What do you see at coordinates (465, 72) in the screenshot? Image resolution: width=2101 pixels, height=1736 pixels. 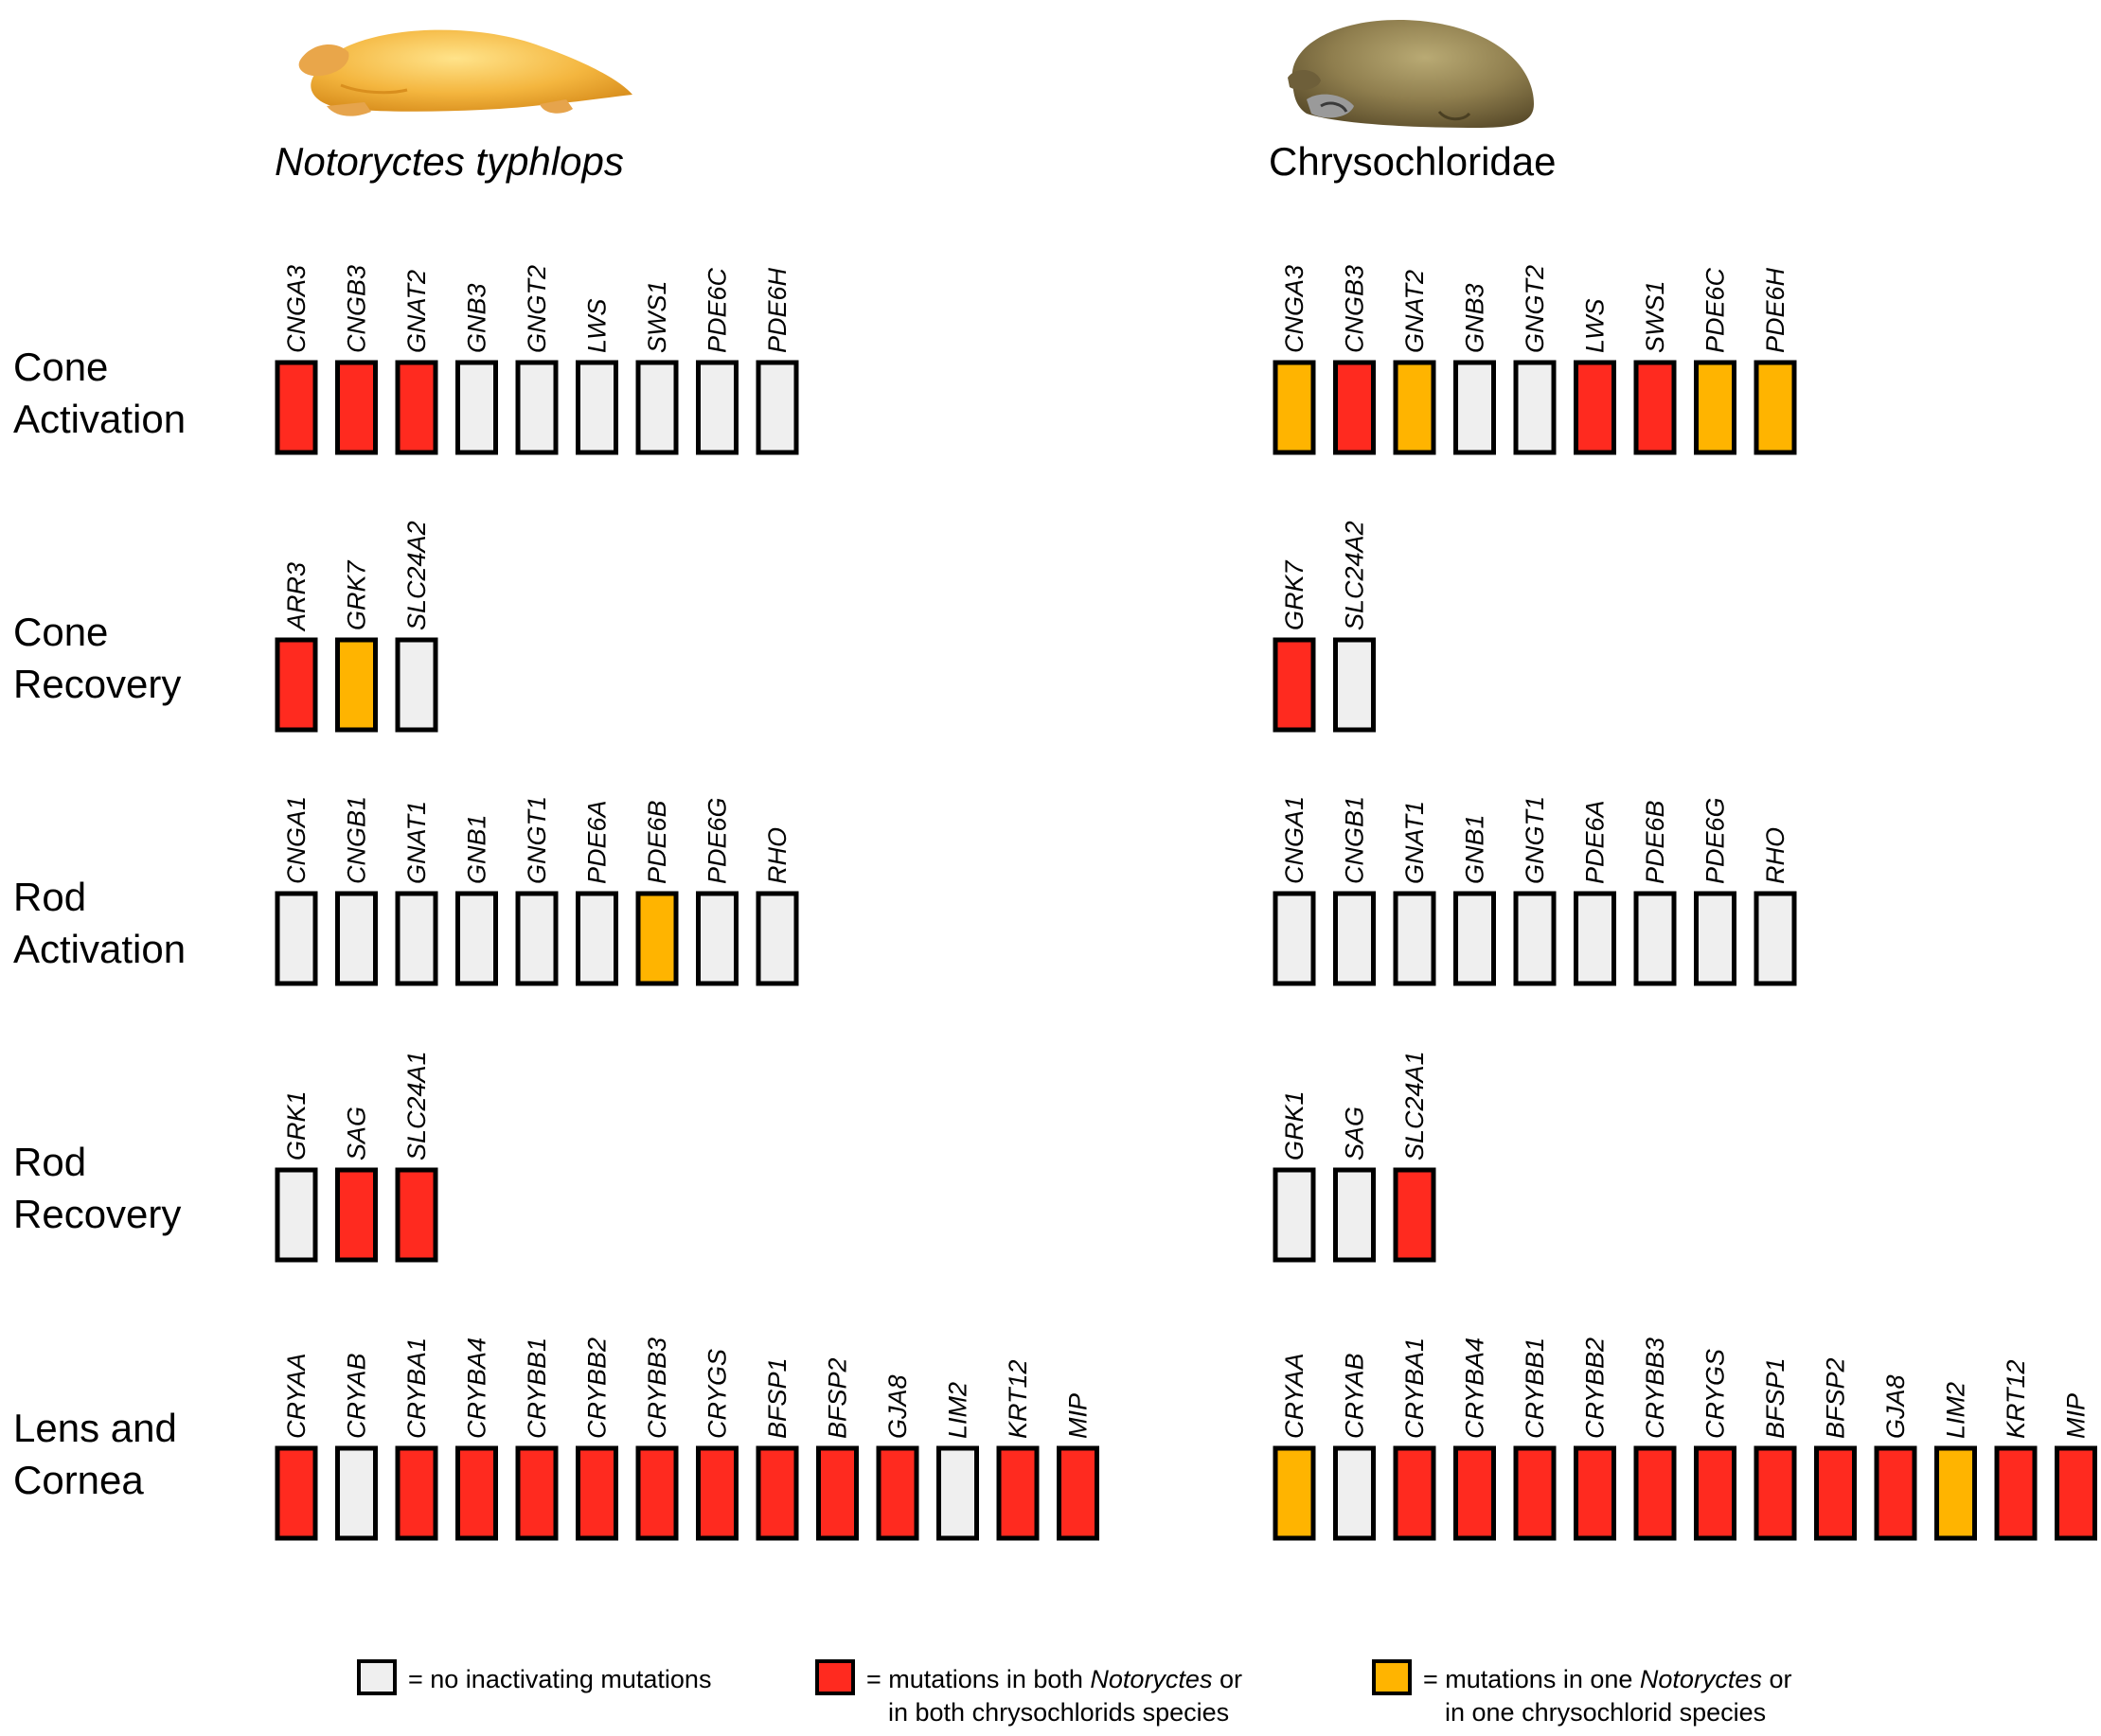 I see `marsupial-mole-illustration` at bounding box center [465, 72].